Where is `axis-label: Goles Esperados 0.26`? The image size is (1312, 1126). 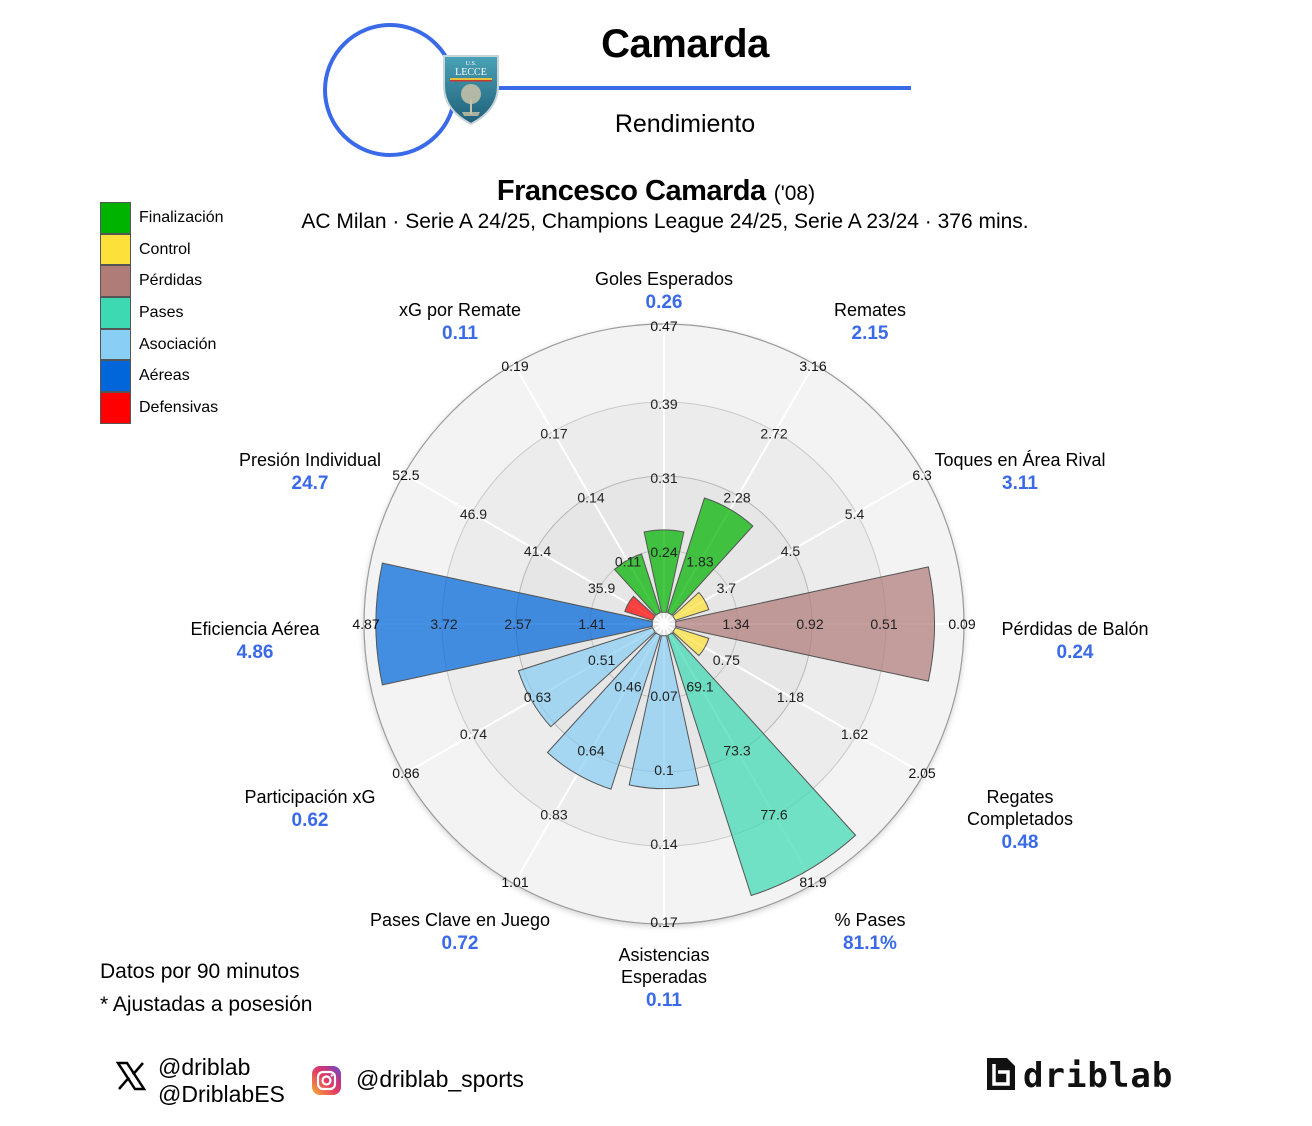
axis-label: Goles Esperados 0.26 is located at coordinates (664, 291).